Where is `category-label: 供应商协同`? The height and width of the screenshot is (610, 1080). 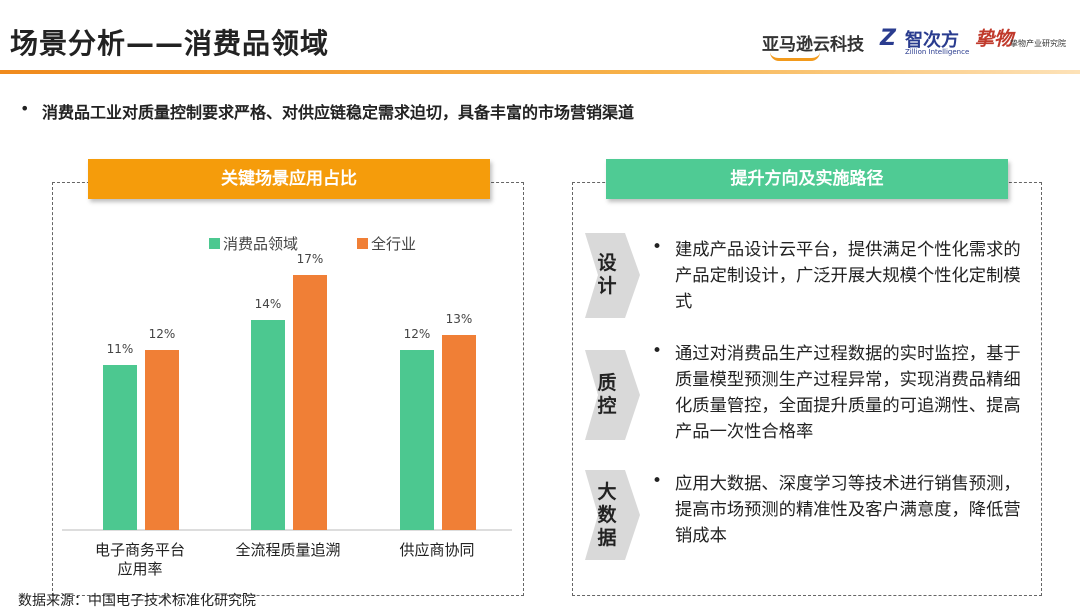
category-label: 供应商协同 is located at coordinates (437, 550).